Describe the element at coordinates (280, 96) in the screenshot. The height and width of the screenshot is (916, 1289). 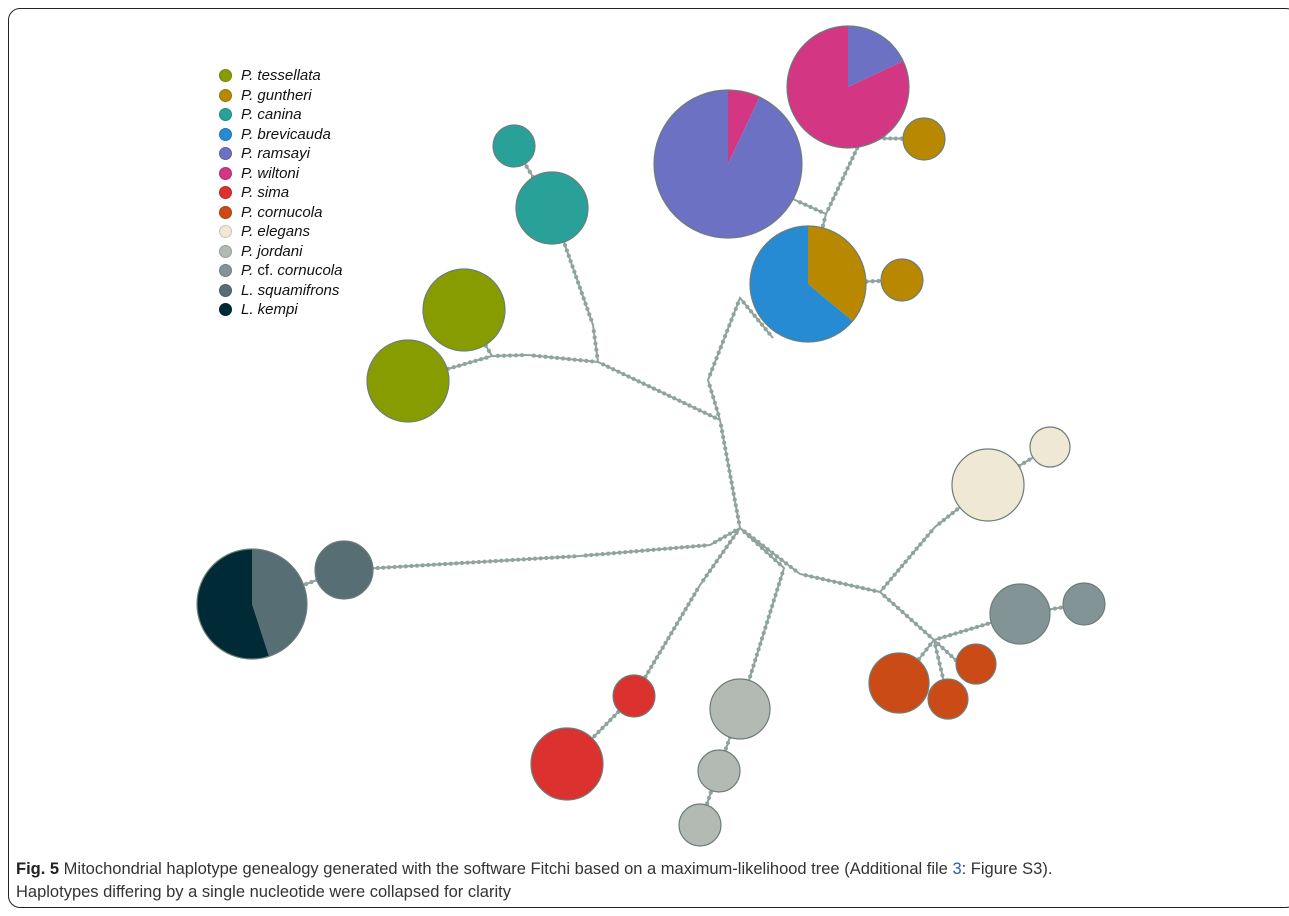
I see `legend-item: P. guntheri` at that location.